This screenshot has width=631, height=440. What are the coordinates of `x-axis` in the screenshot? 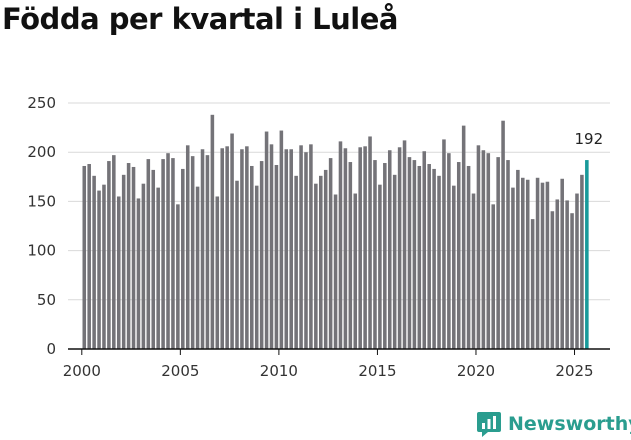 It's located at (339, 351).